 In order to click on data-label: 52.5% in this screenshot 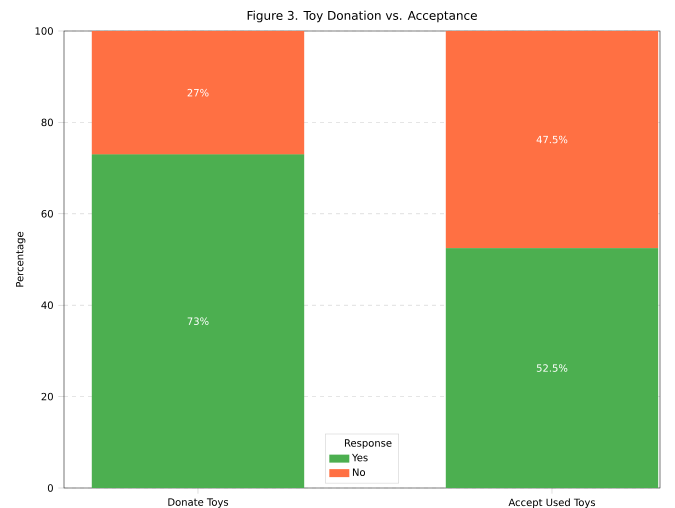, I will do `click(552, 368)`.